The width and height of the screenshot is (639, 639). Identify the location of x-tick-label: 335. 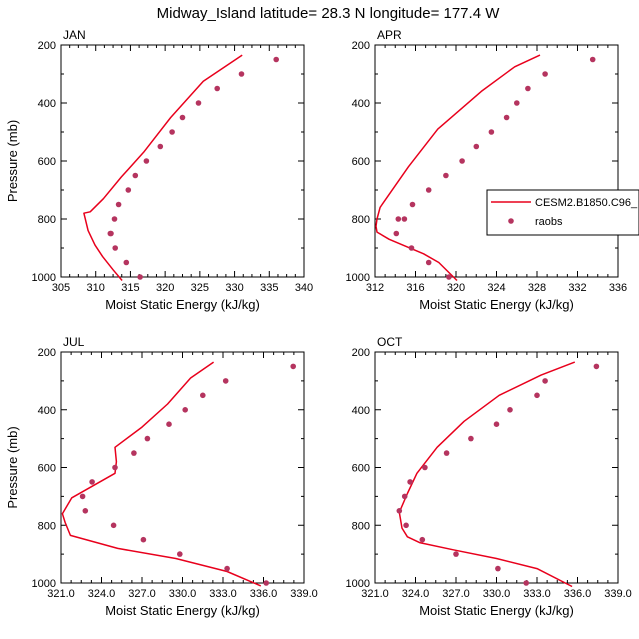
(269, 288).